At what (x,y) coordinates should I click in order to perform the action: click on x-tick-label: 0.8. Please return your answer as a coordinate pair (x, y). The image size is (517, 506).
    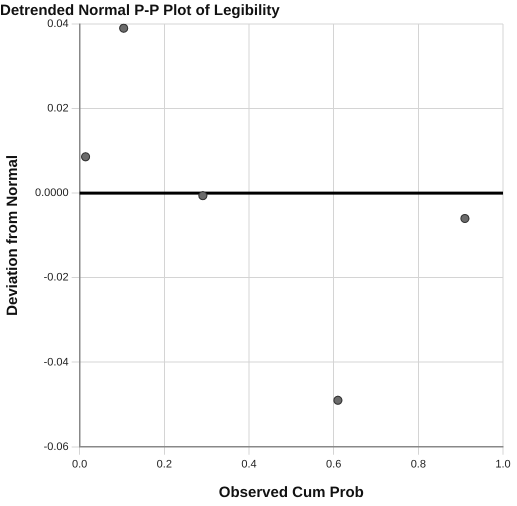
    Looking at the image, I should click on (418, 464).